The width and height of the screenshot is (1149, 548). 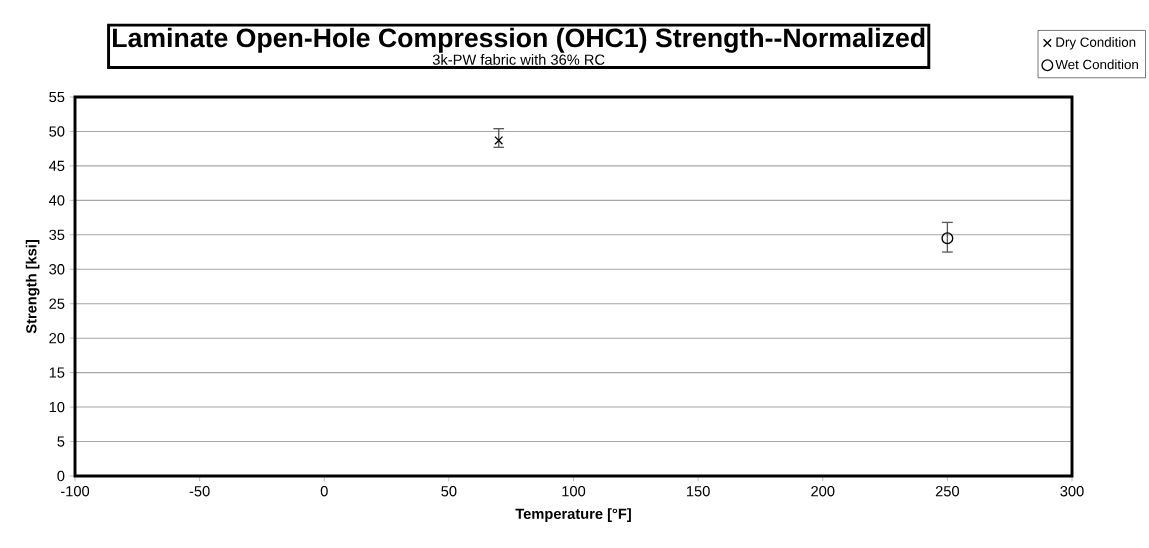 I want to click on x-tick-label: 150, so click(x=698, y=491).